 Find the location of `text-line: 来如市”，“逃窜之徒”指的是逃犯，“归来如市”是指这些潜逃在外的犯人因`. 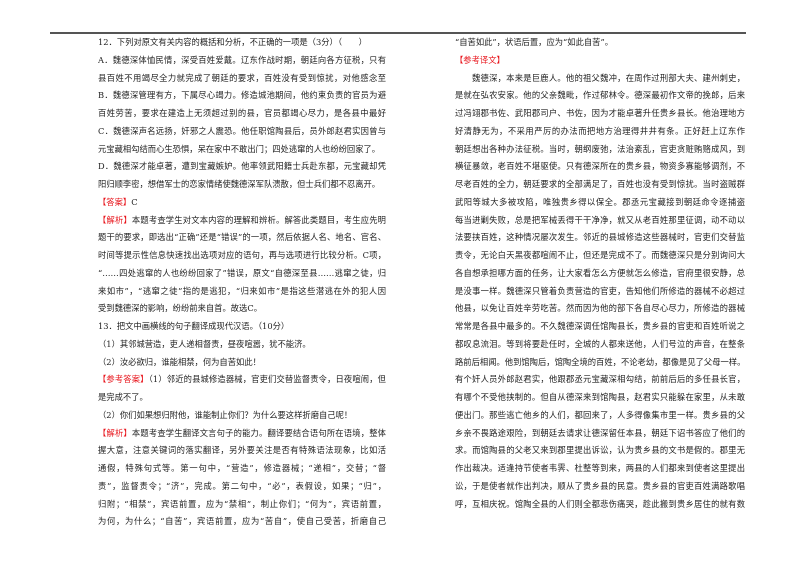

text-line: 来如市”，“逃窜之徒”指的是逃犯，“归来如市”是指这些潜逃在外的犯人因 is located at coordinates (242, 292).